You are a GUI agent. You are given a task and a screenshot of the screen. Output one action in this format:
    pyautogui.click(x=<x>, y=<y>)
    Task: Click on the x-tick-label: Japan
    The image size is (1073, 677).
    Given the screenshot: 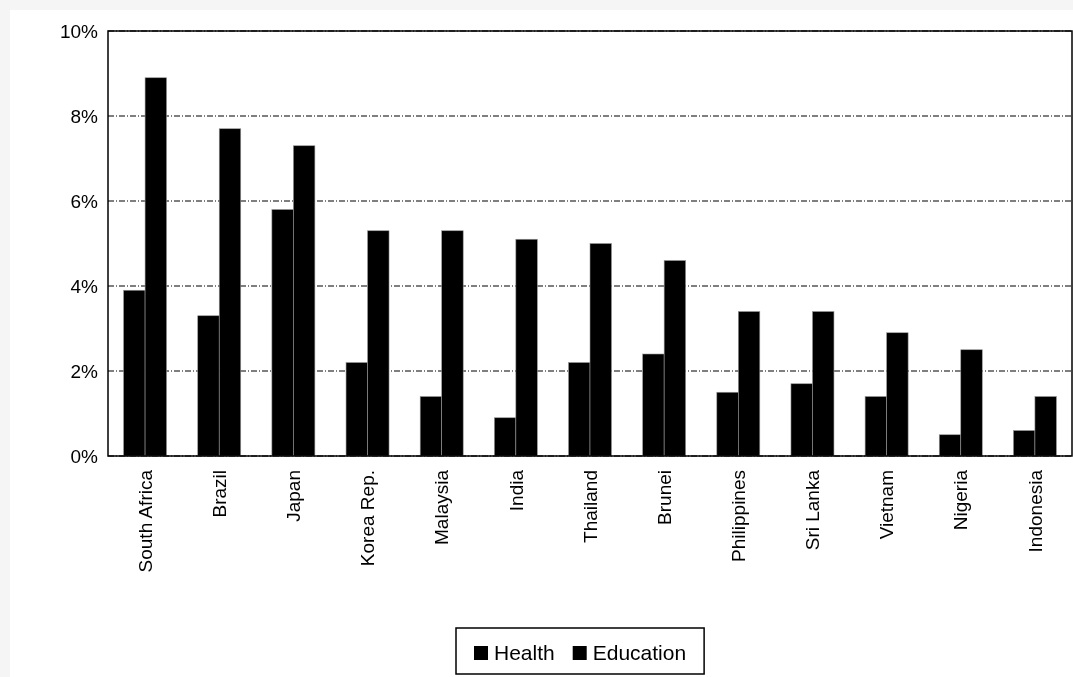 What is the action you would take?
    pyautogui.click(x=294, y=496)
    